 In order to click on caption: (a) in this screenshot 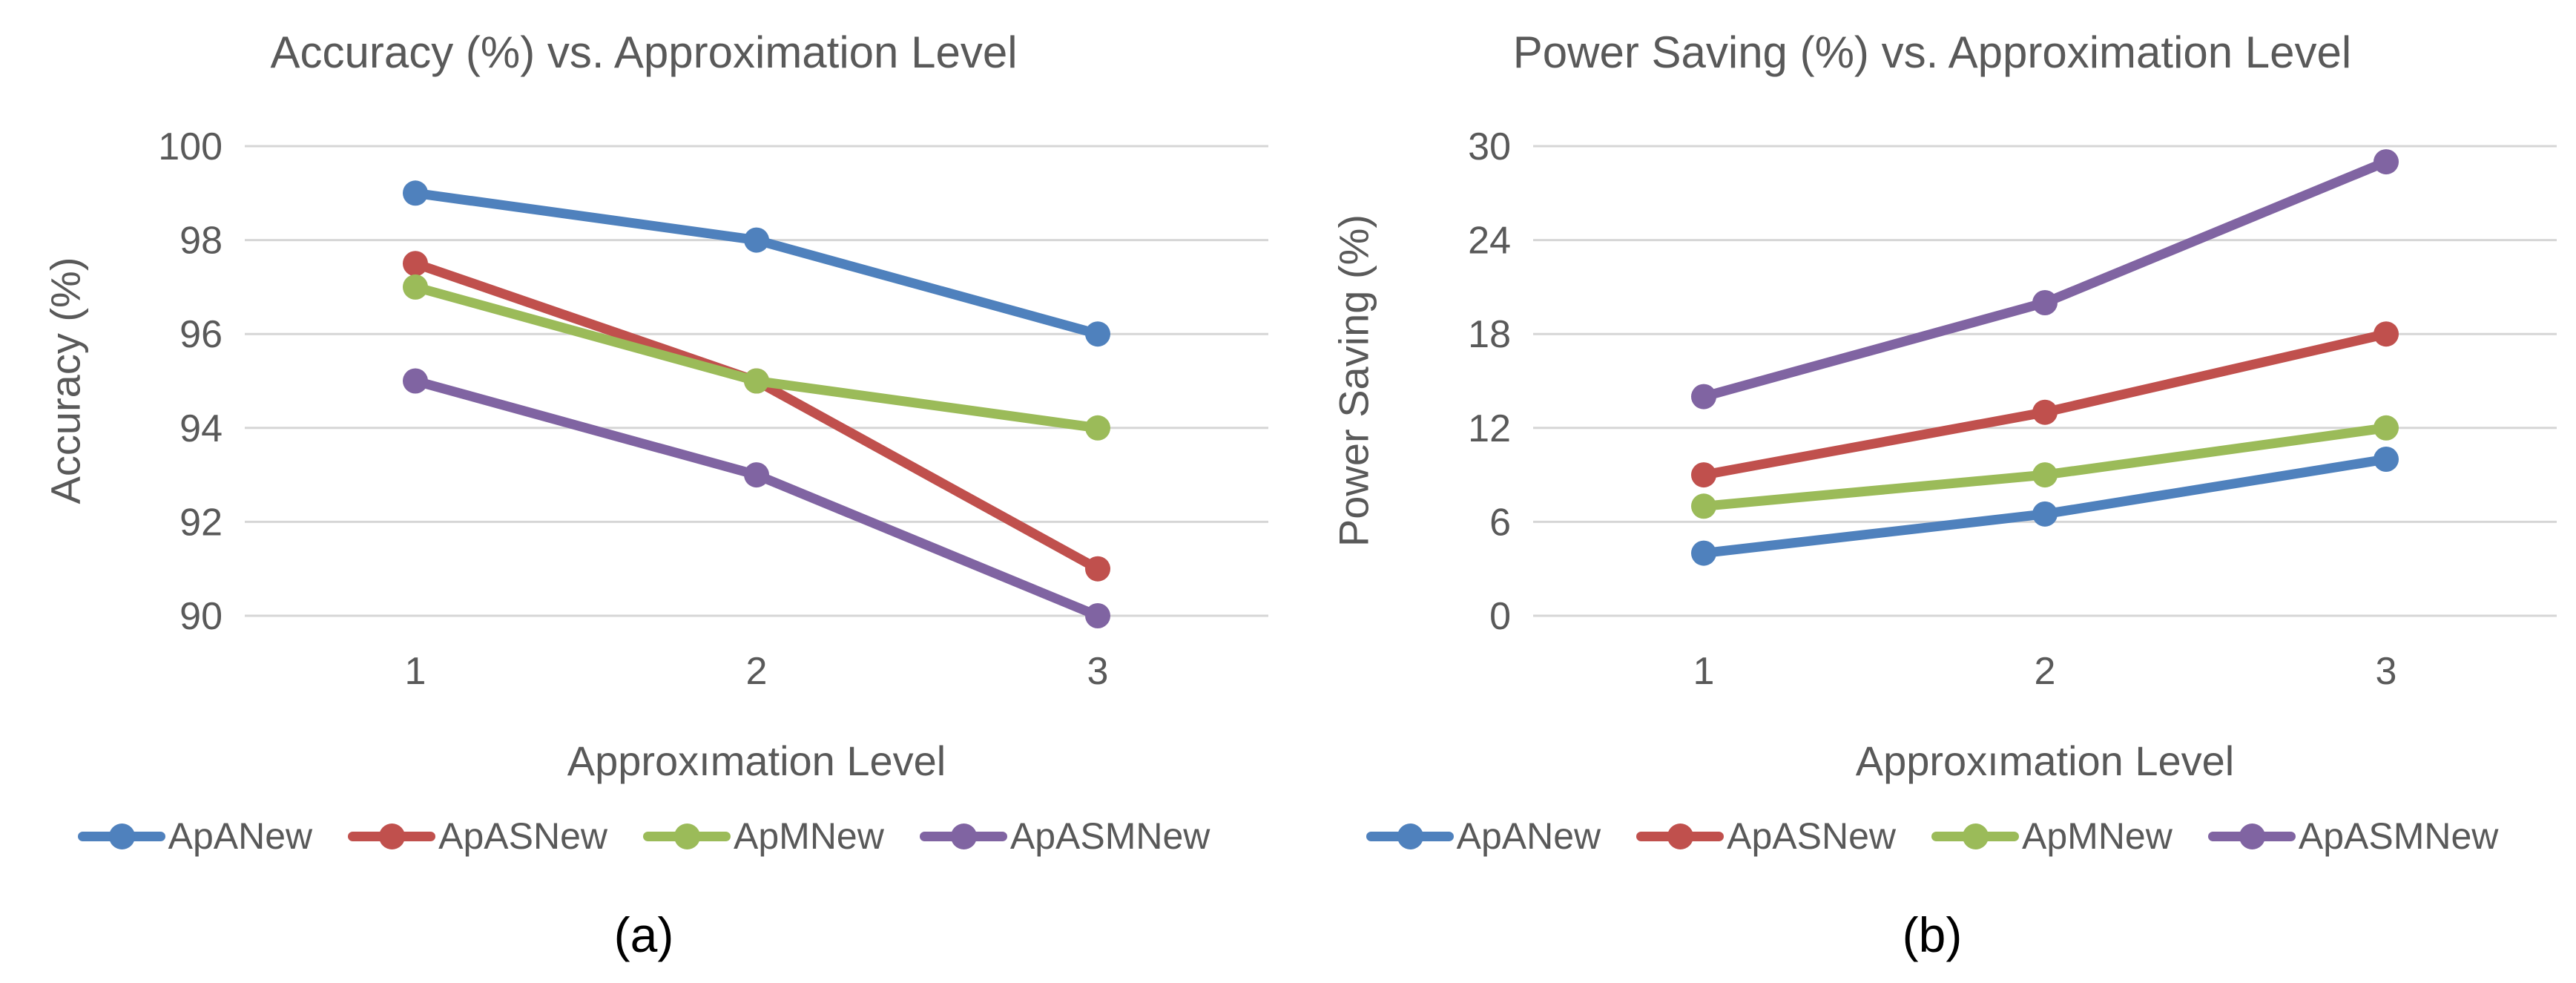, I will do `click(643, 934)`.